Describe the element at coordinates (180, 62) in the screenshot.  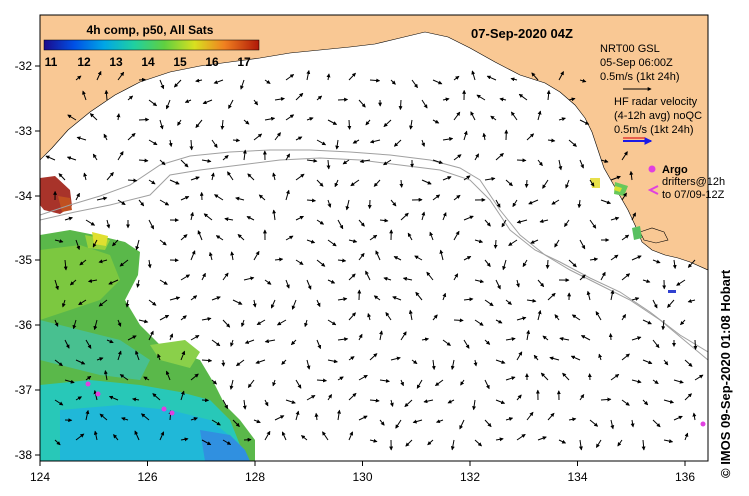
I see `colorbar-tick: 15` at that location.